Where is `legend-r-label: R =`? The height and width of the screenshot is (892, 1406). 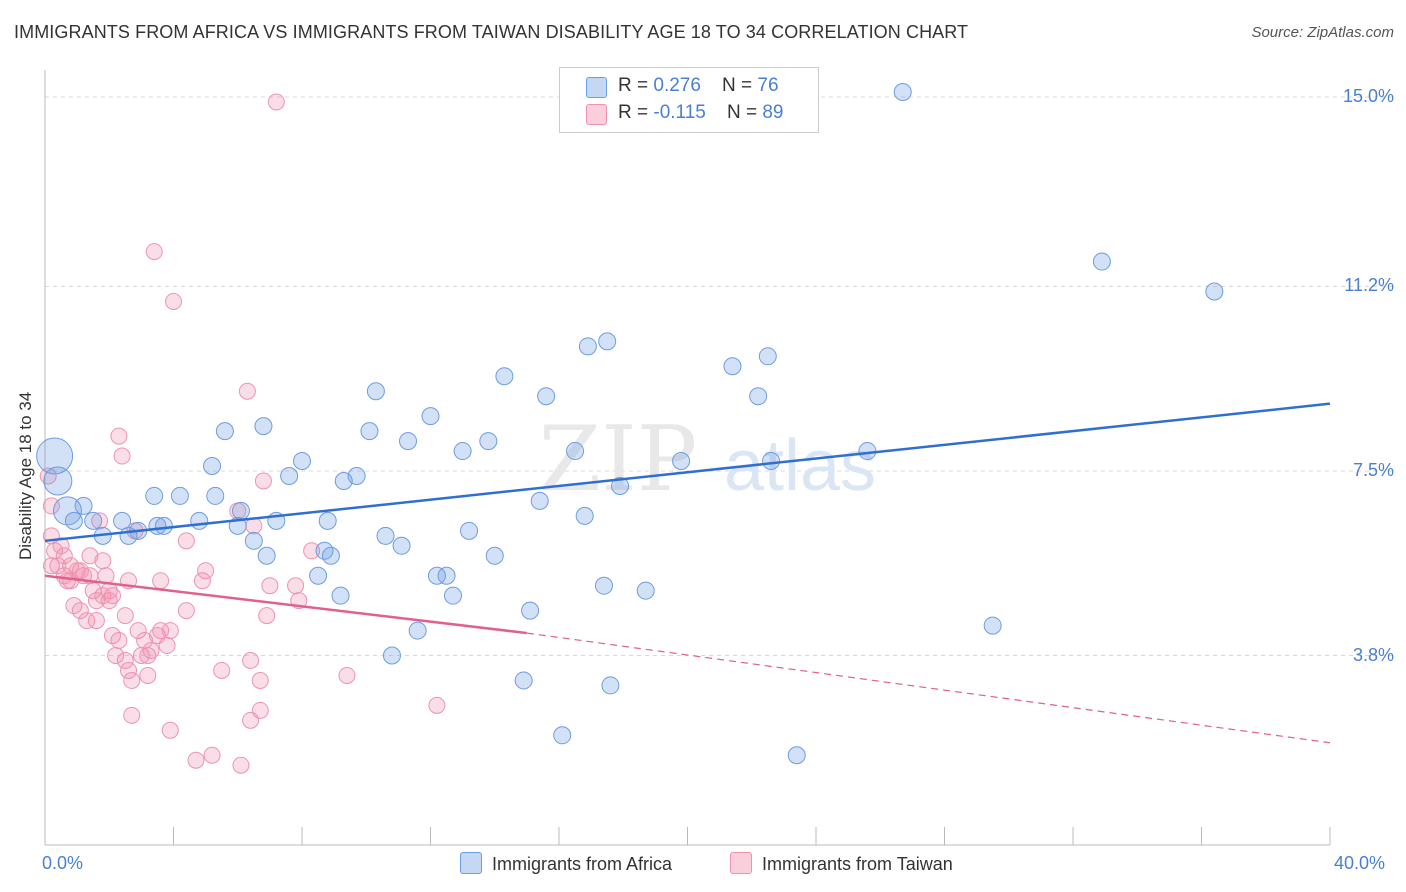 legend-r-label: R = is located at coordinates (636, 85).